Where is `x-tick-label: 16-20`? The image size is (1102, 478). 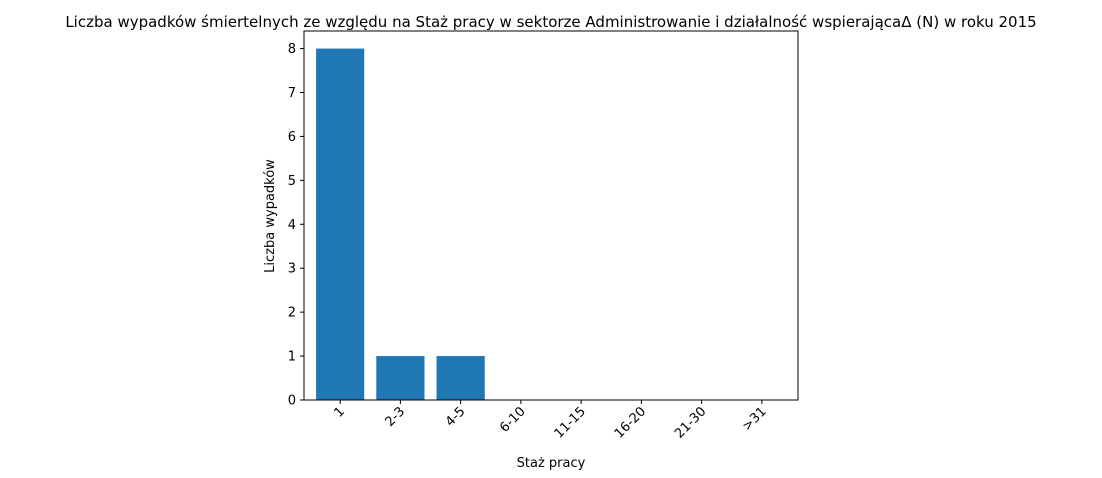 x-tick-label: 16-20 is located at coordinates (630, 422).